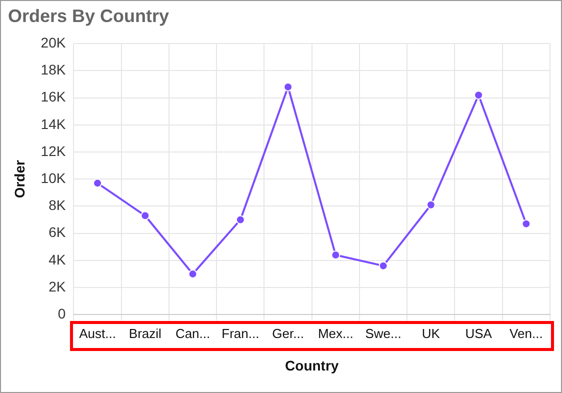 Image resolution: width=562 pixels, height=393 pixels. Describe the element at coordinates (312, 365) in the screenshot. I see `x-axis-title: Country` at that location.